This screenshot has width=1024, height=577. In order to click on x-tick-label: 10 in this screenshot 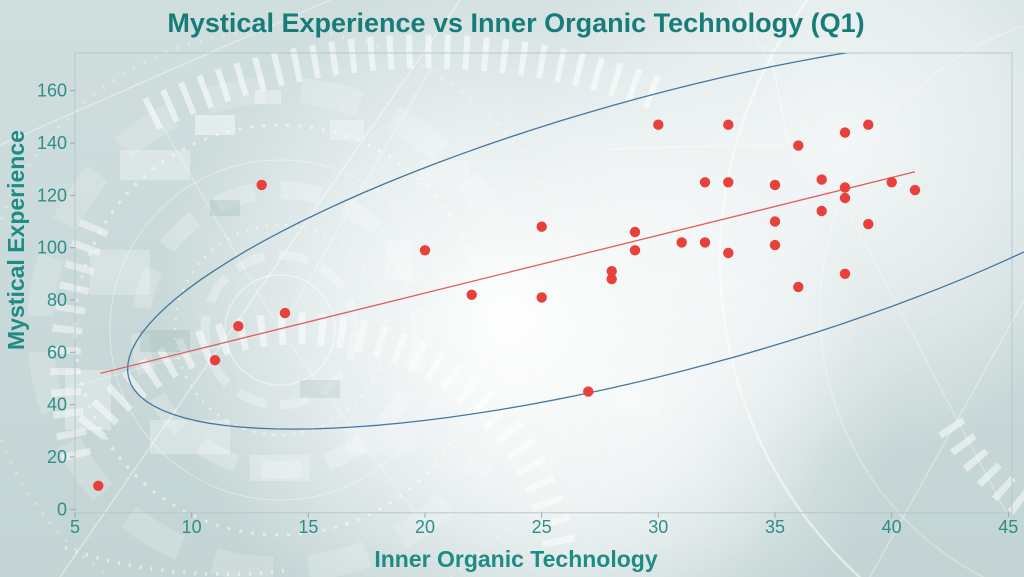, I will do `click(192, 527)`.